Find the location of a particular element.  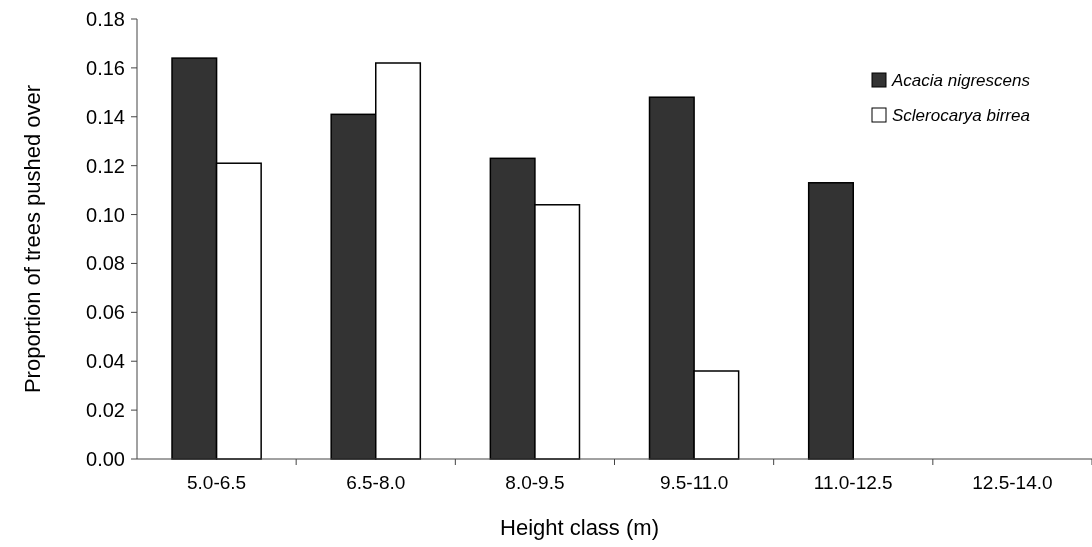

y-tick-label: 0.04 is located at coordinates (105, 361).